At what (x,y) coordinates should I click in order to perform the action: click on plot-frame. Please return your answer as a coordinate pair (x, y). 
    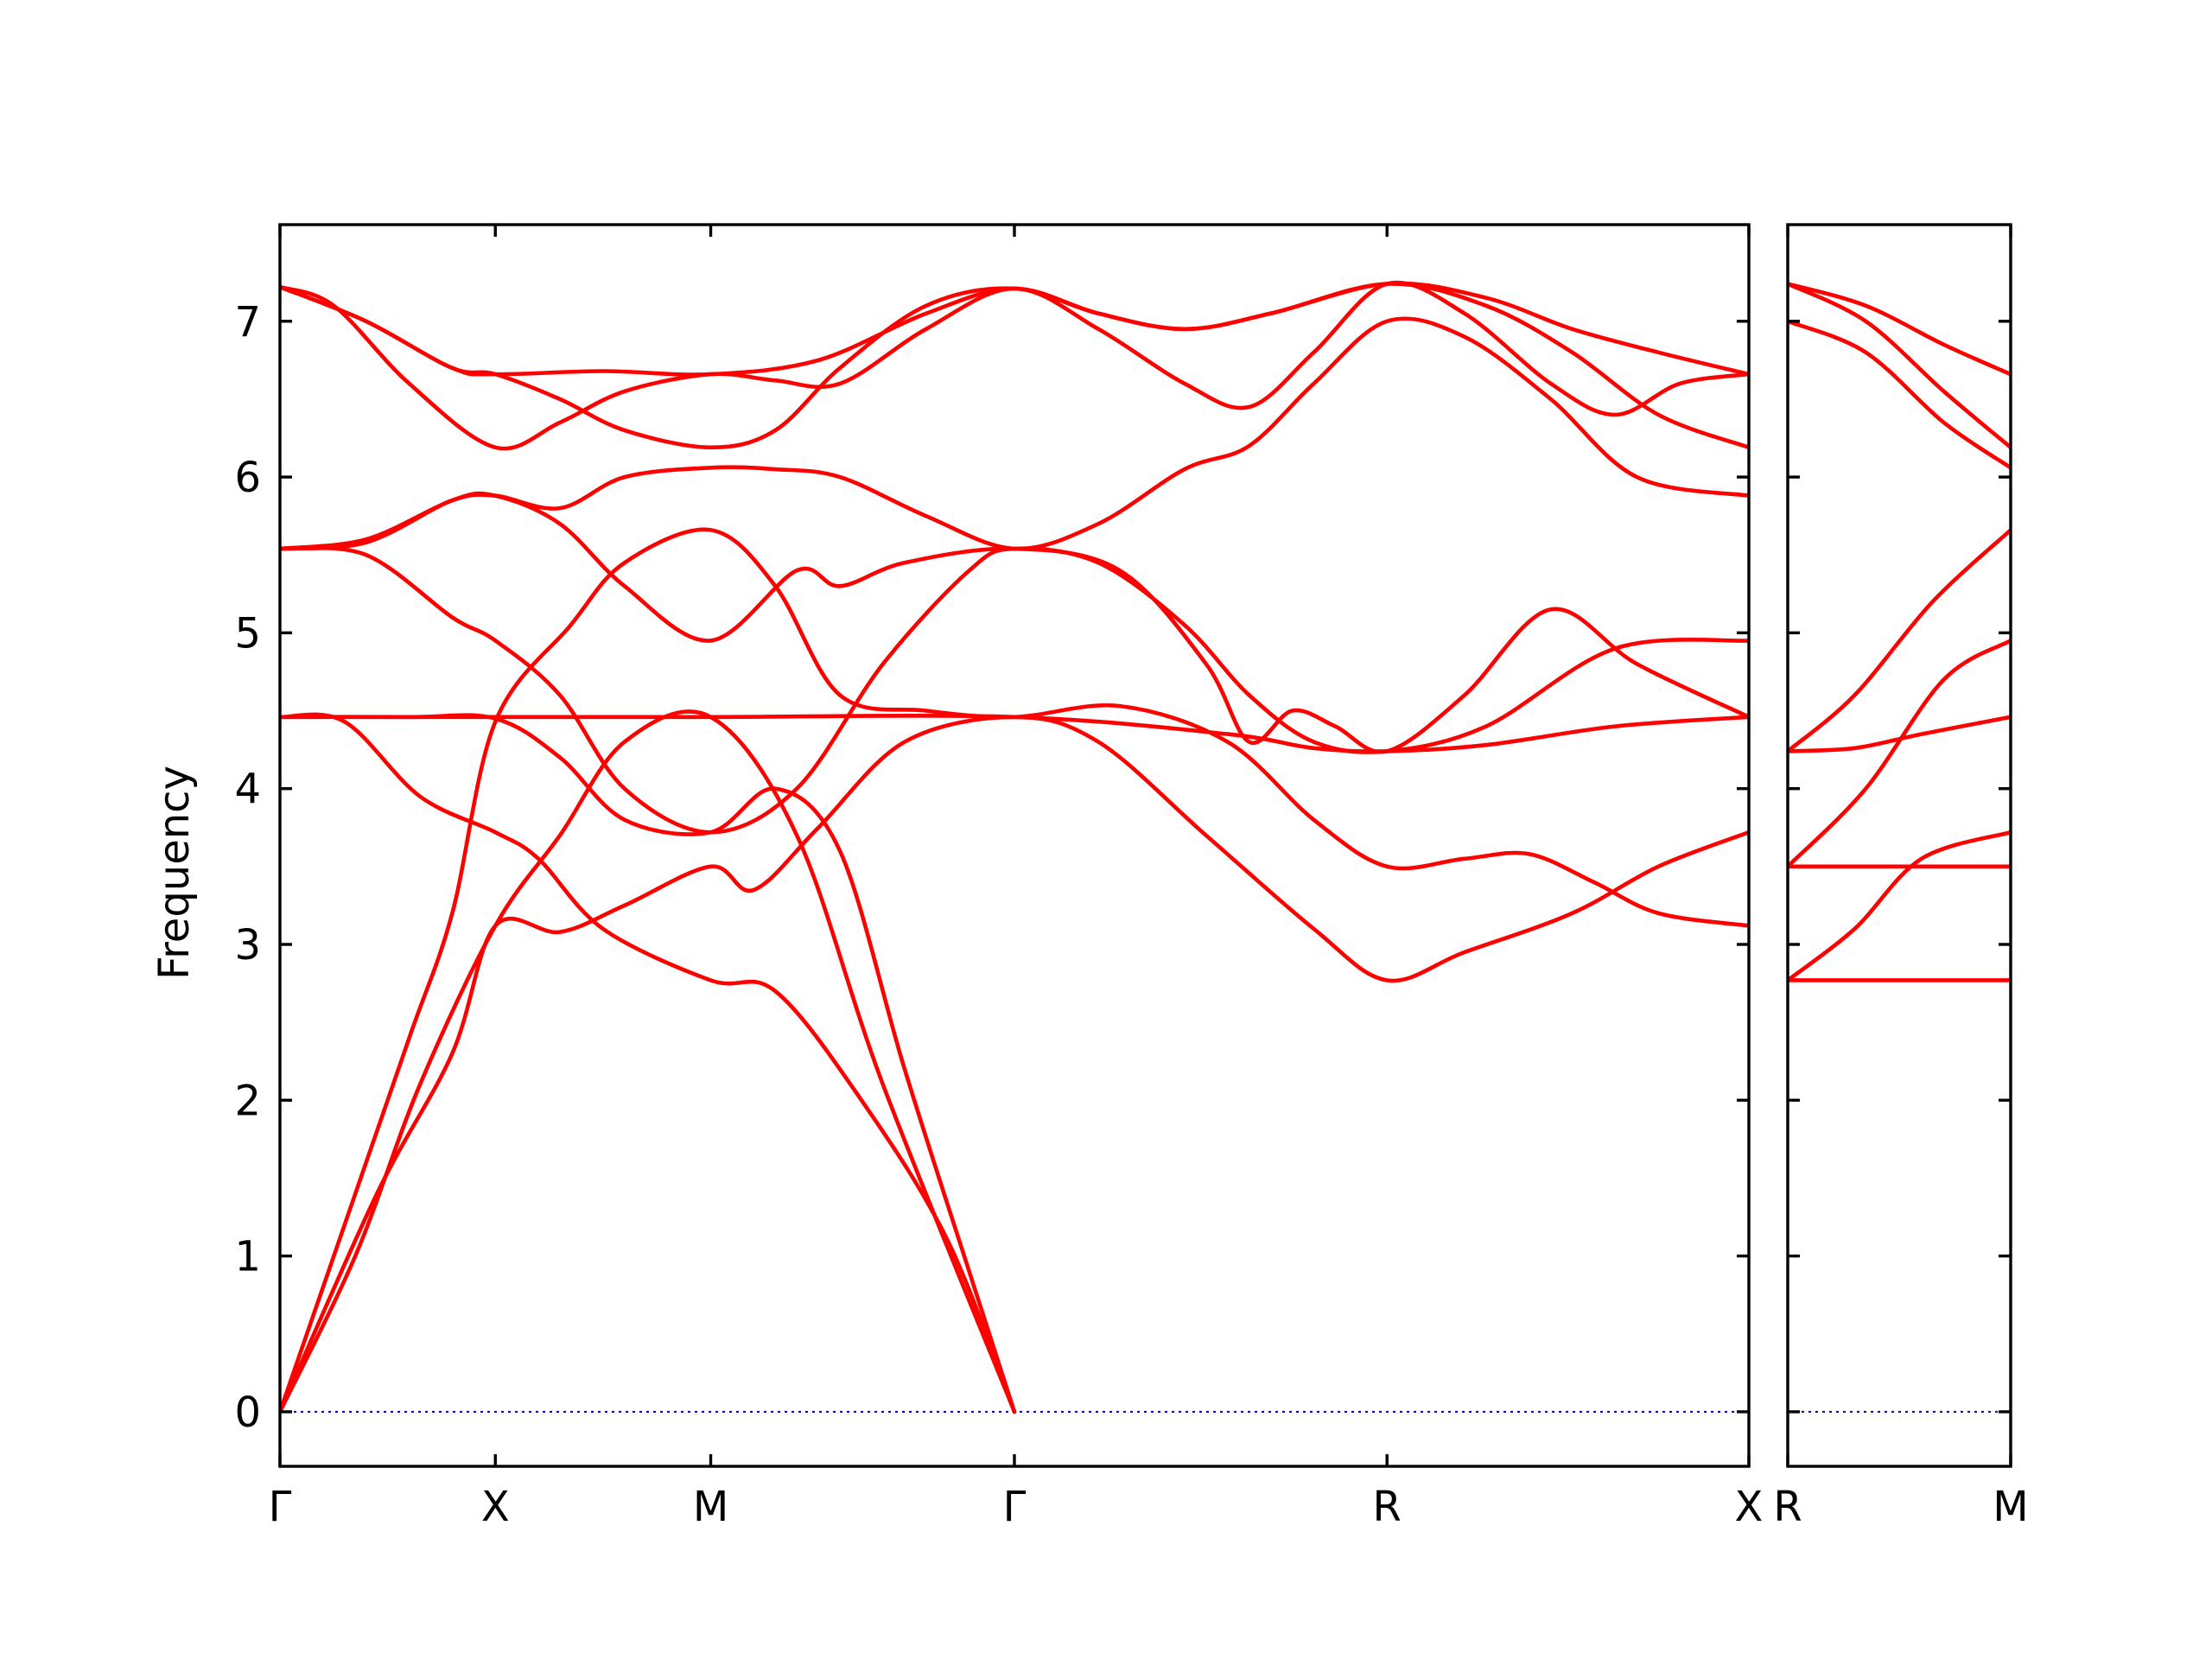
    Looking at the image, I should click on (1899, 845).